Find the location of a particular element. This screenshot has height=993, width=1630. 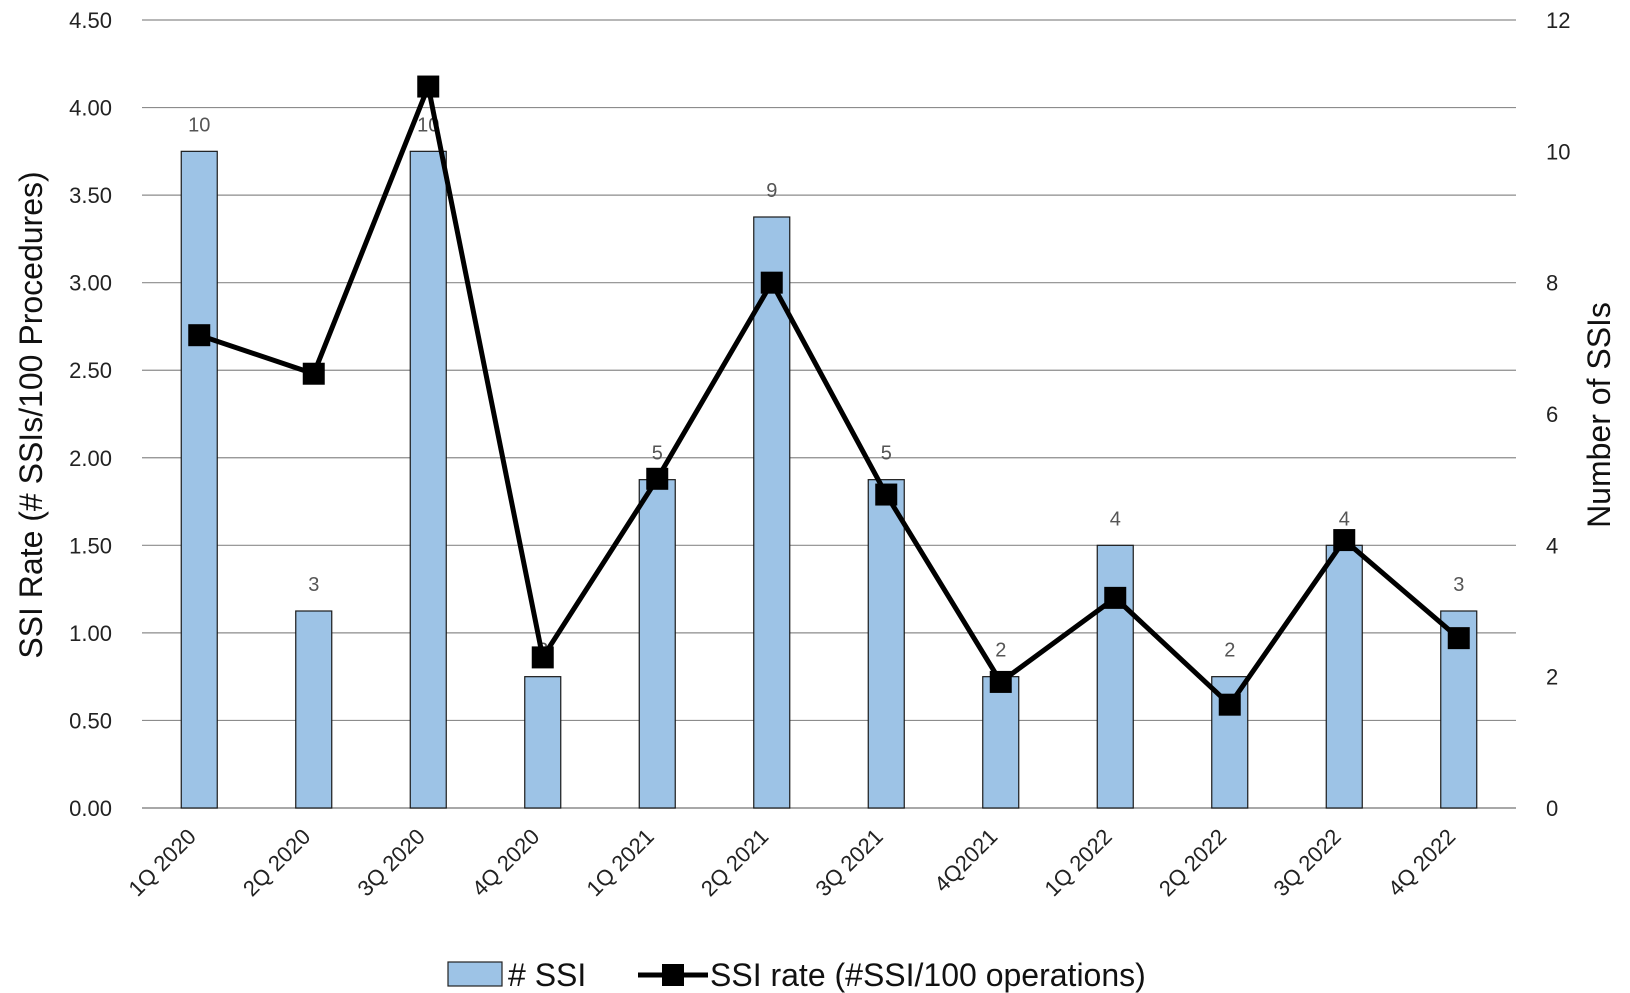

right-tick-label: 0 is located at coordinates (1552, 808).